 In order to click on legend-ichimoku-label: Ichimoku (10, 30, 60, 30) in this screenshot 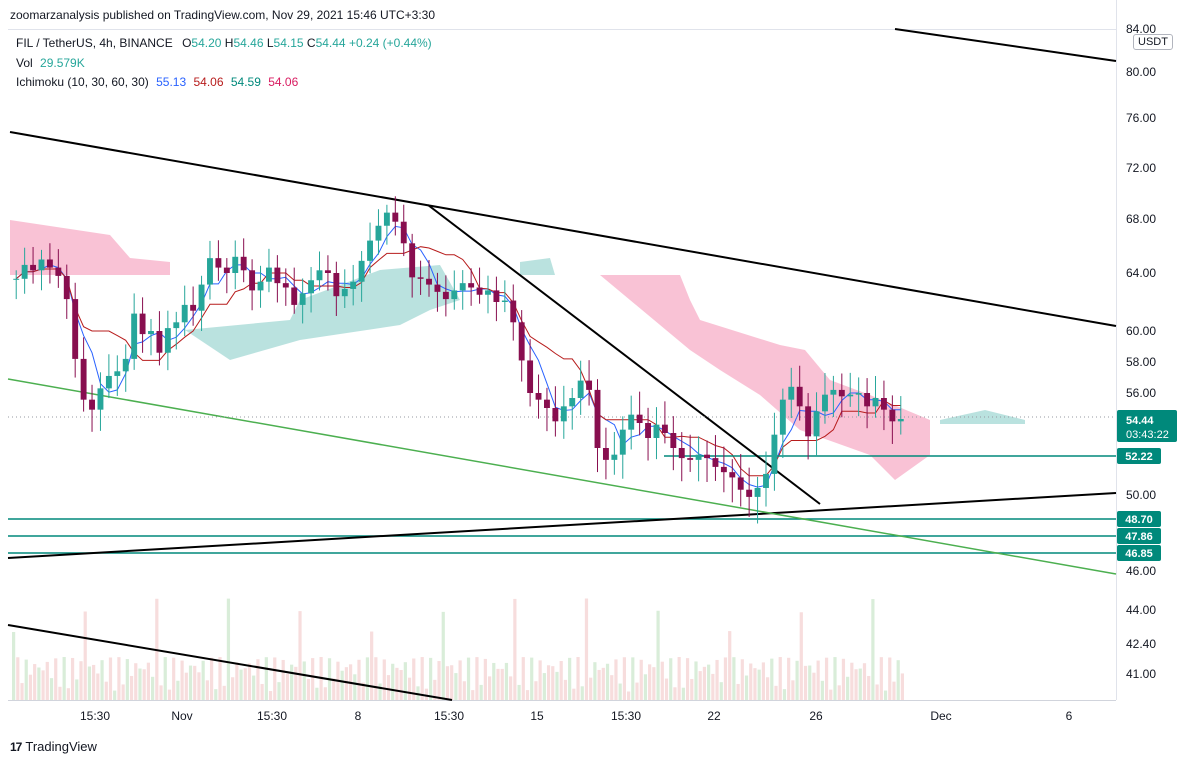, I will do `click(82, 82)`.